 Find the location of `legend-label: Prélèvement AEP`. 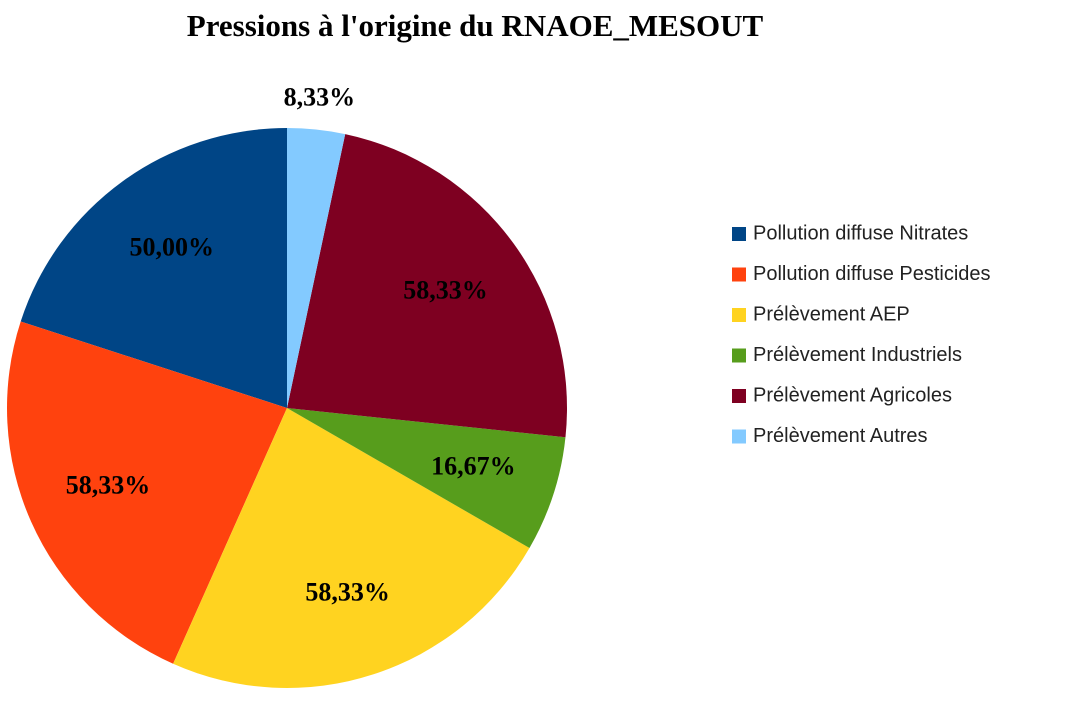

legend-label: Prélèvement AEP is located at coordinates (831, 314).